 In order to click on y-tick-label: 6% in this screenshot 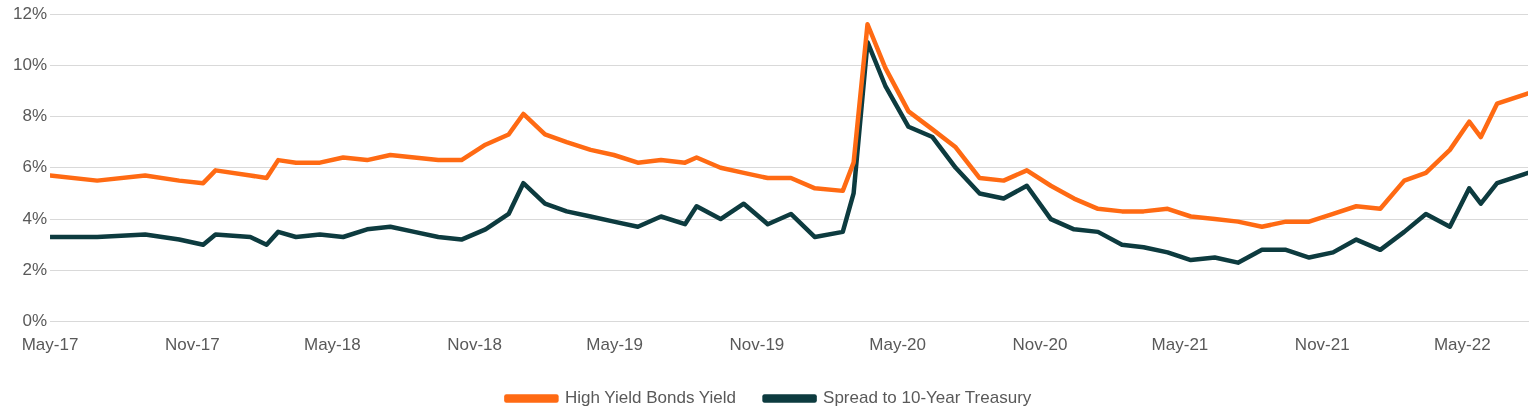, I will do `click(35, 167)`.